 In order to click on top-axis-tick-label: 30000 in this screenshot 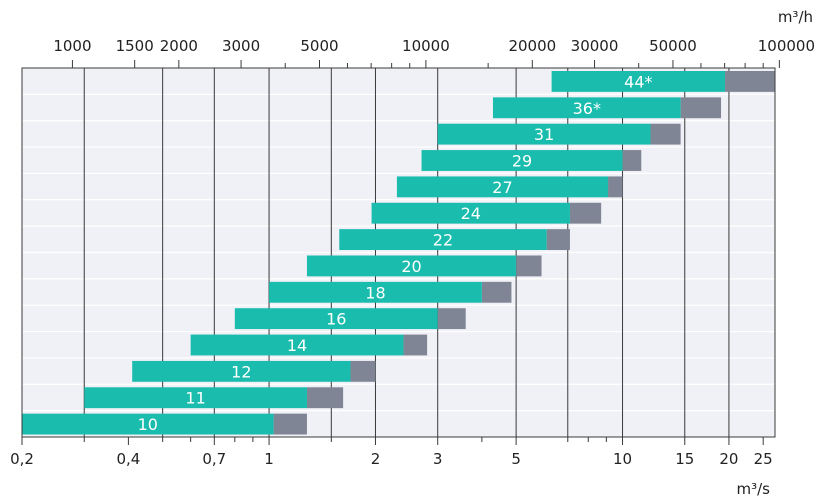, I will do `click(595, 46)`.